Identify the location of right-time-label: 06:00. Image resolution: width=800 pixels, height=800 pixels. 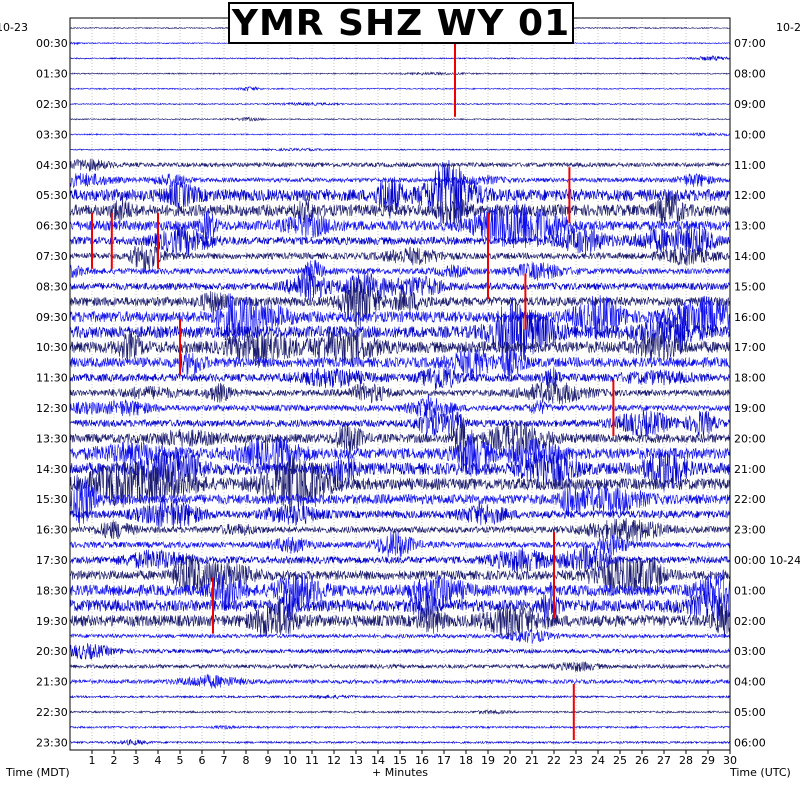
(750, 742).